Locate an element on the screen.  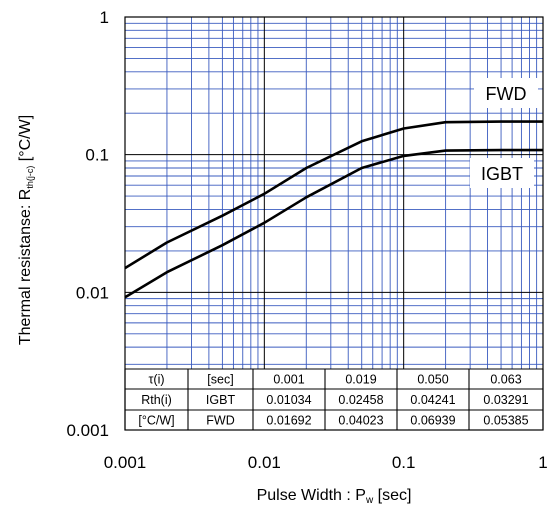
table-cell: IGBT is located at coordinates (221, 400).